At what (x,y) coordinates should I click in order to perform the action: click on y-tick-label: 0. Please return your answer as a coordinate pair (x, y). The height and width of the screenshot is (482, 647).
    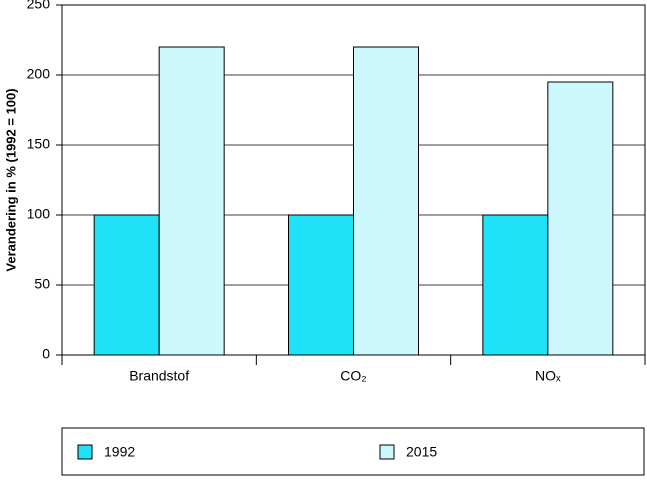
    Looking at the image, I should click on (46, 354).